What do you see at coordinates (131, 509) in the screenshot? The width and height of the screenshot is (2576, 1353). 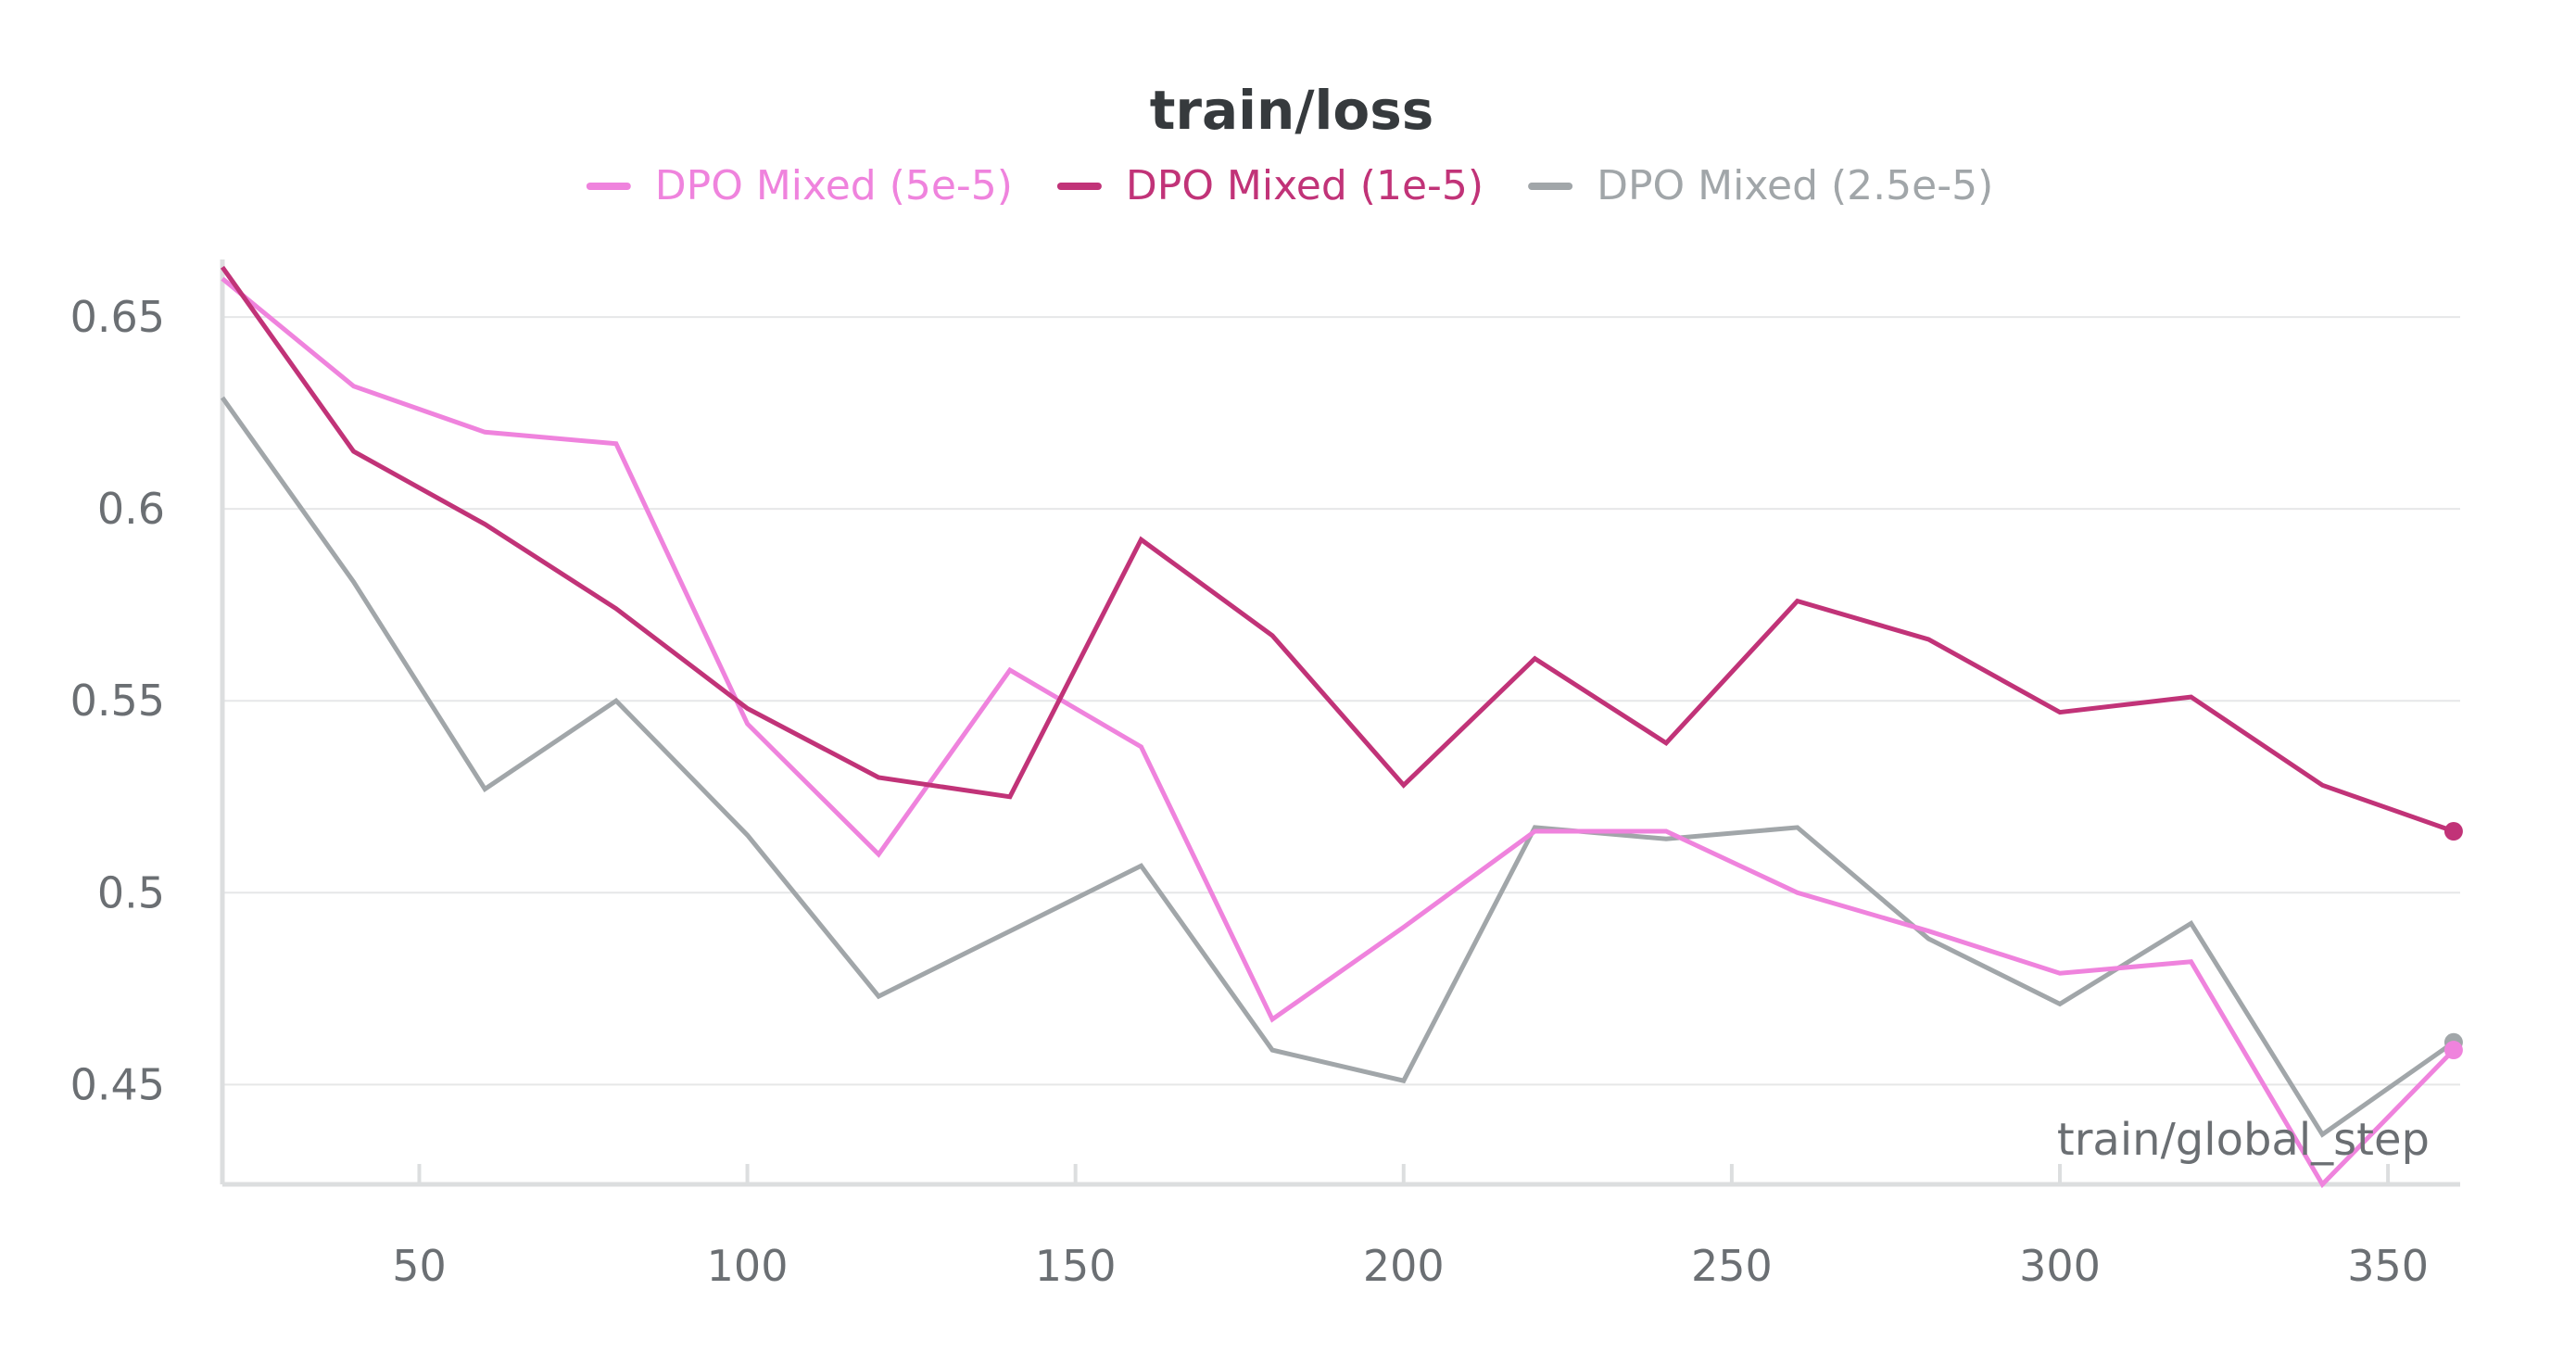 I see `y-tick-label: 0.6` at bounding box center [131, 509].